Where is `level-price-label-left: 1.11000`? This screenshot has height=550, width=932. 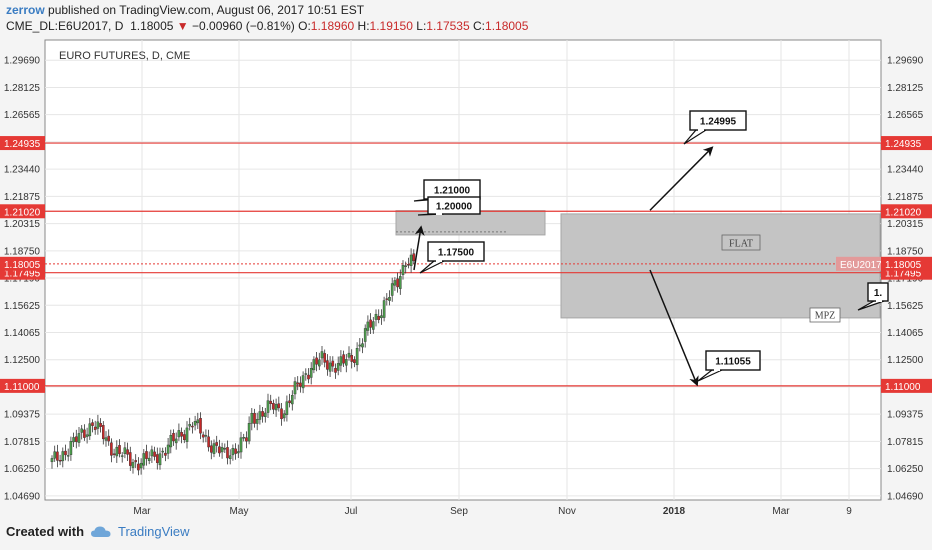 level-price-label-left: 1.11000 is located at coordinates (22, 387).